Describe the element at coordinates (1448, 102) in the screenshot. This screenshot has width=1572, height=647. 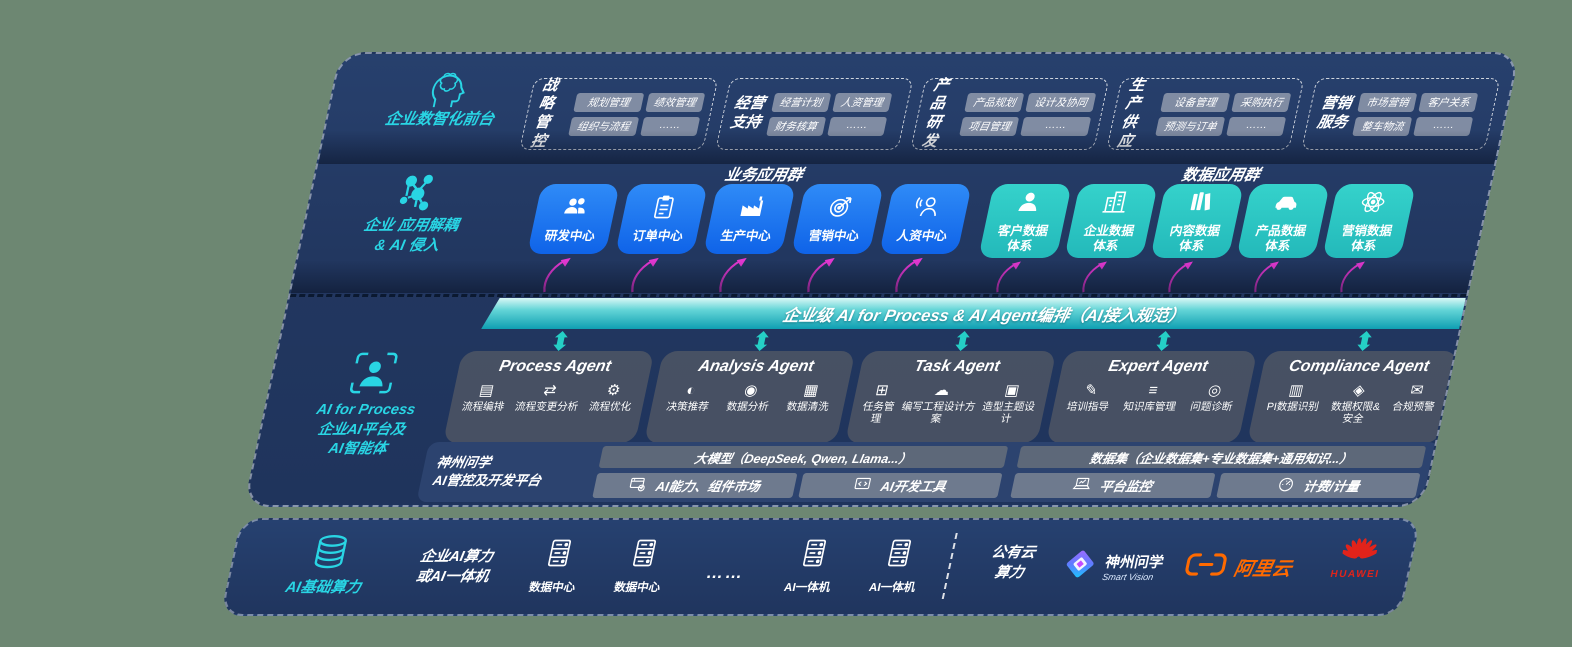
I see `front-group-tag: 客户关系` at that location.